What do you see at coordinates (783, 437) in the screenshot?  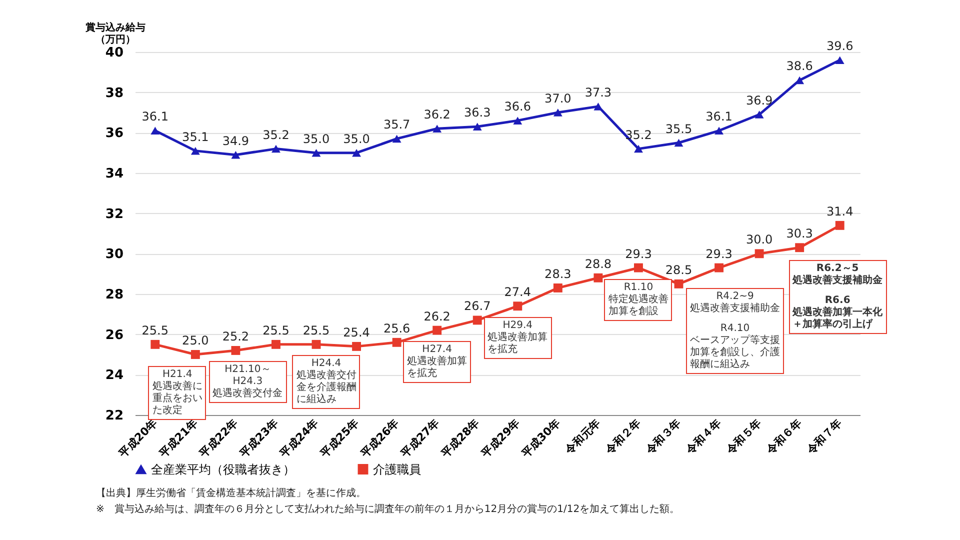 I see `x-tick-label: 令和６年` at bounding box center [783, 437].